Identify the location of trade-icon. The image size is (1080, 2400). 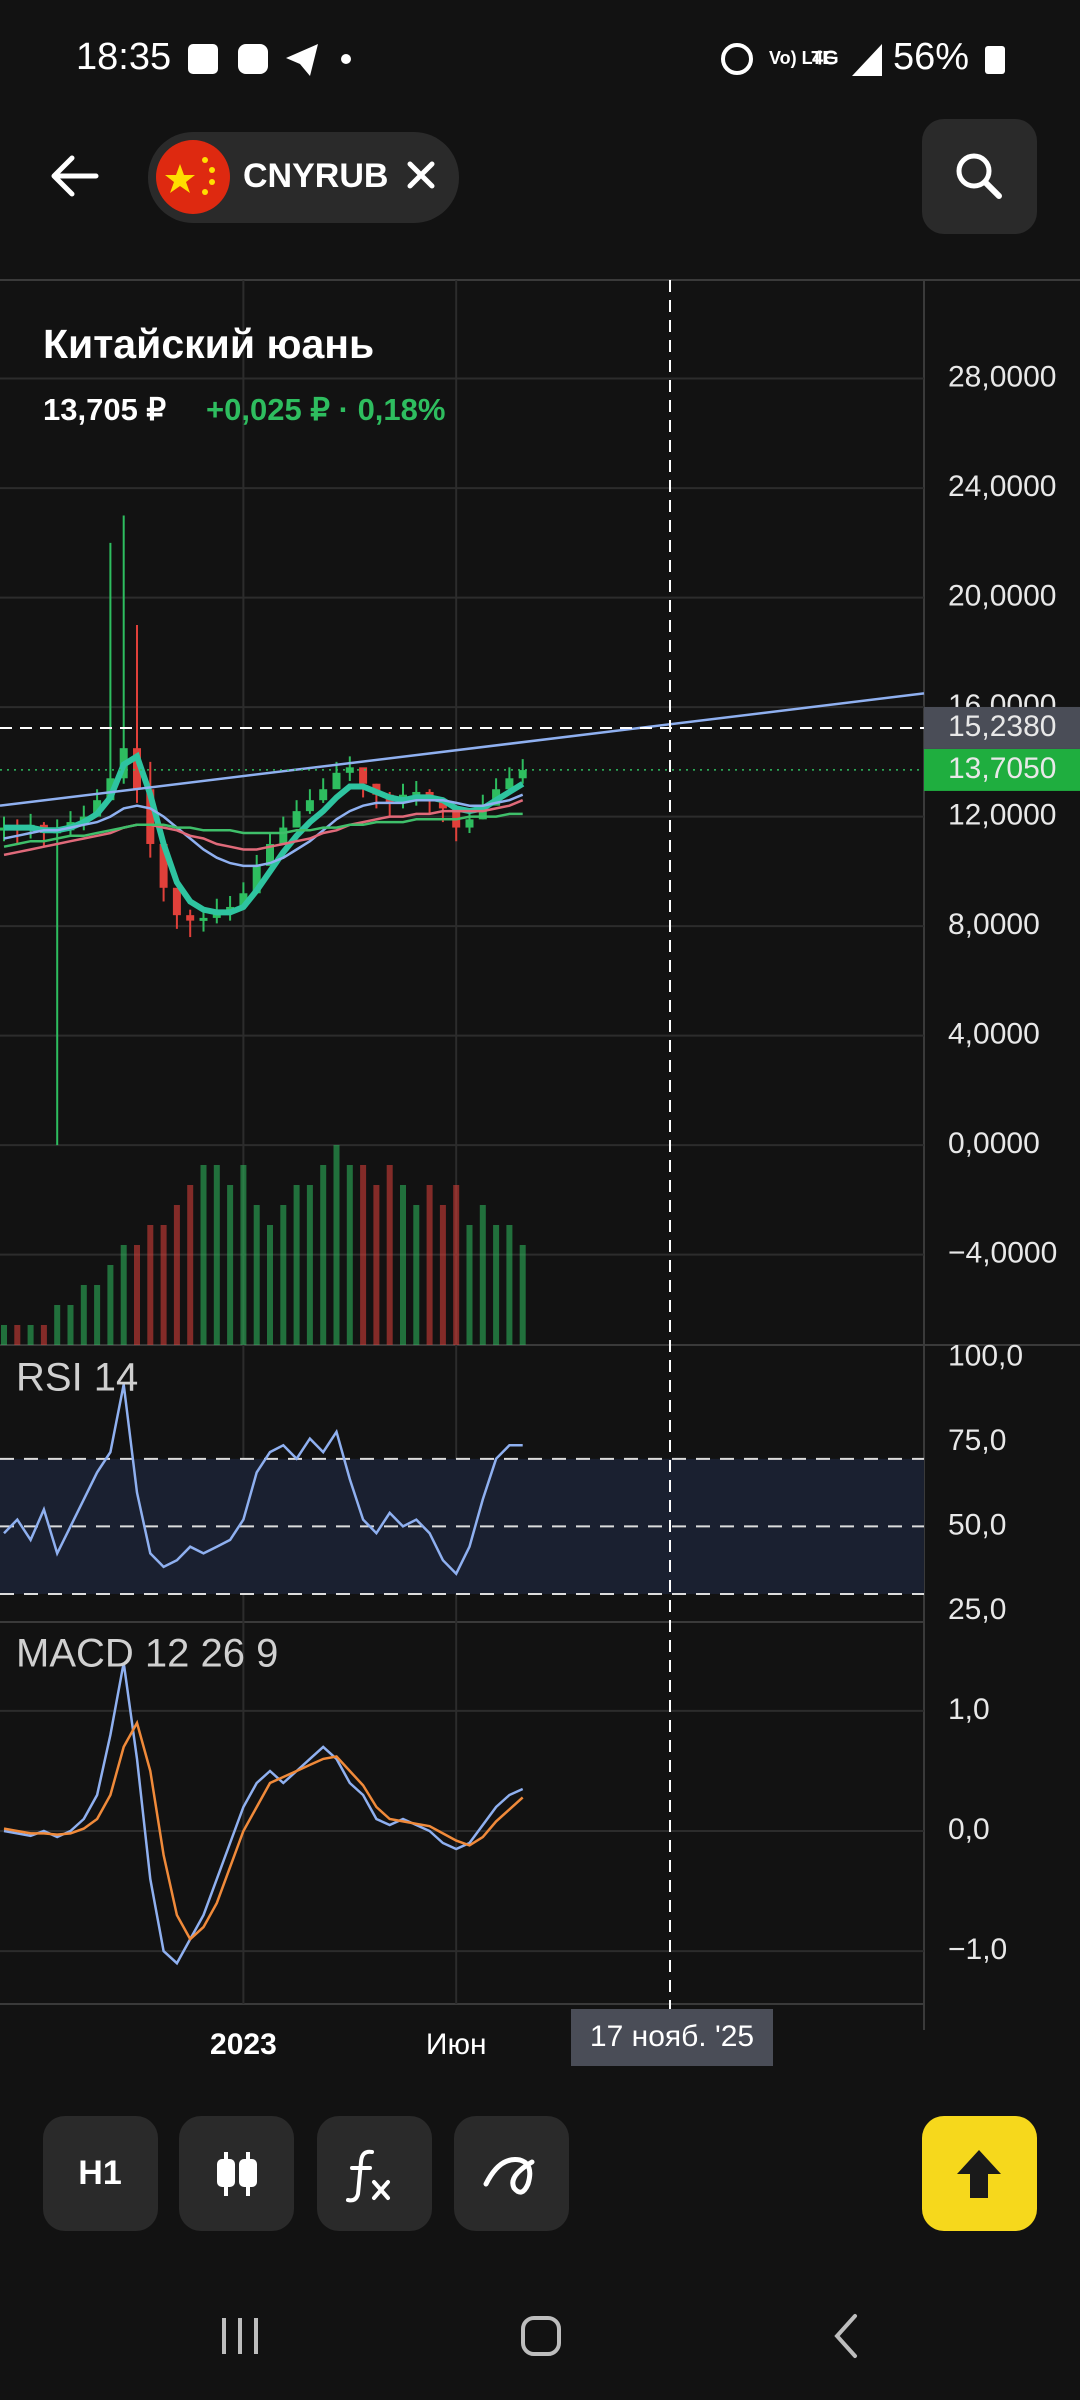
(979, 2174).